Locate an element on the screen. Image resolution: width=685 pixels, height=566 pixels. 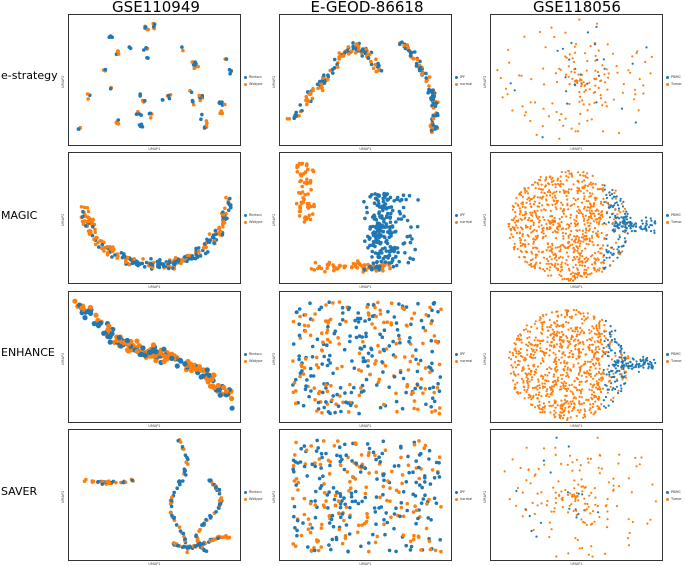
x-axis-label: UMAP1 is located at coordinates (576, 564).